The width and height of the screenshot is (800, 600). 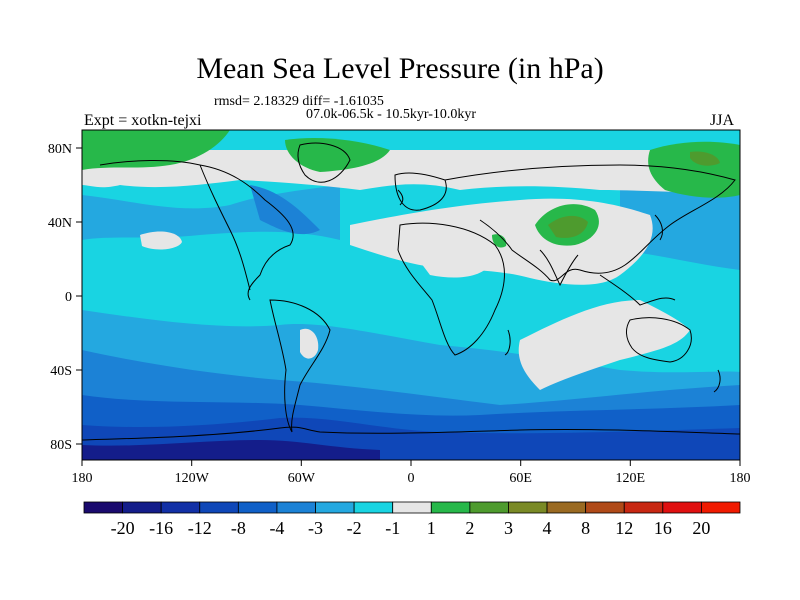 I want to click on colorbar-label: 12, so click(x=624, y=528).